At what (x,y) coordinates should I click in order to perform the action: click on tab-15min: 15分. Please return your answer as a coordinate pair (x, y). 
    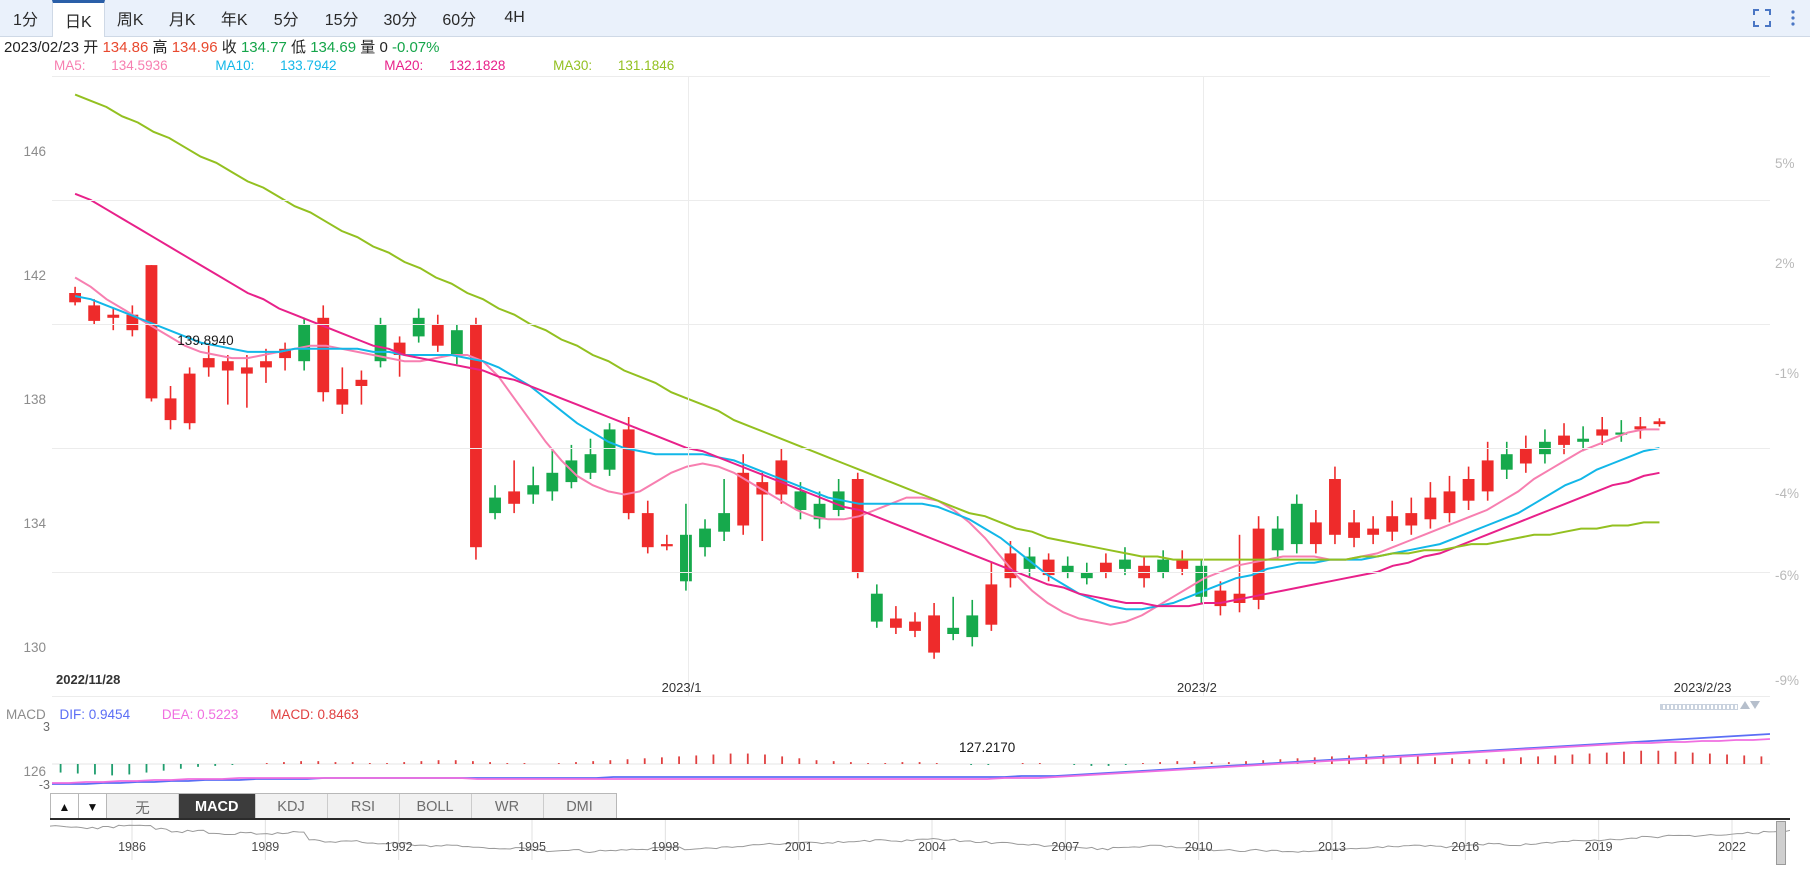
    Looking at the image, I should click on (342, 18).